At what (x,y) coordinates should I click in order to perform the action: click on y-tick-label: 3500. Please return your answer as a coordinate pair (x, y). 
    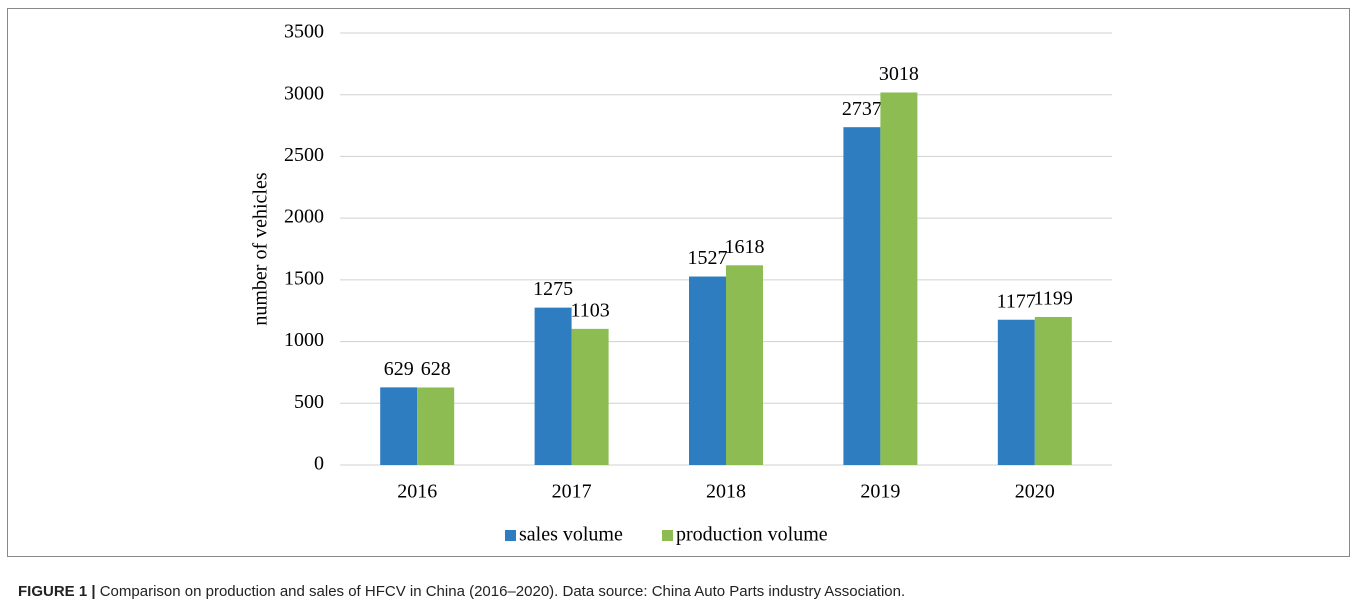
    Looking at the image, I should click on (304, 32).